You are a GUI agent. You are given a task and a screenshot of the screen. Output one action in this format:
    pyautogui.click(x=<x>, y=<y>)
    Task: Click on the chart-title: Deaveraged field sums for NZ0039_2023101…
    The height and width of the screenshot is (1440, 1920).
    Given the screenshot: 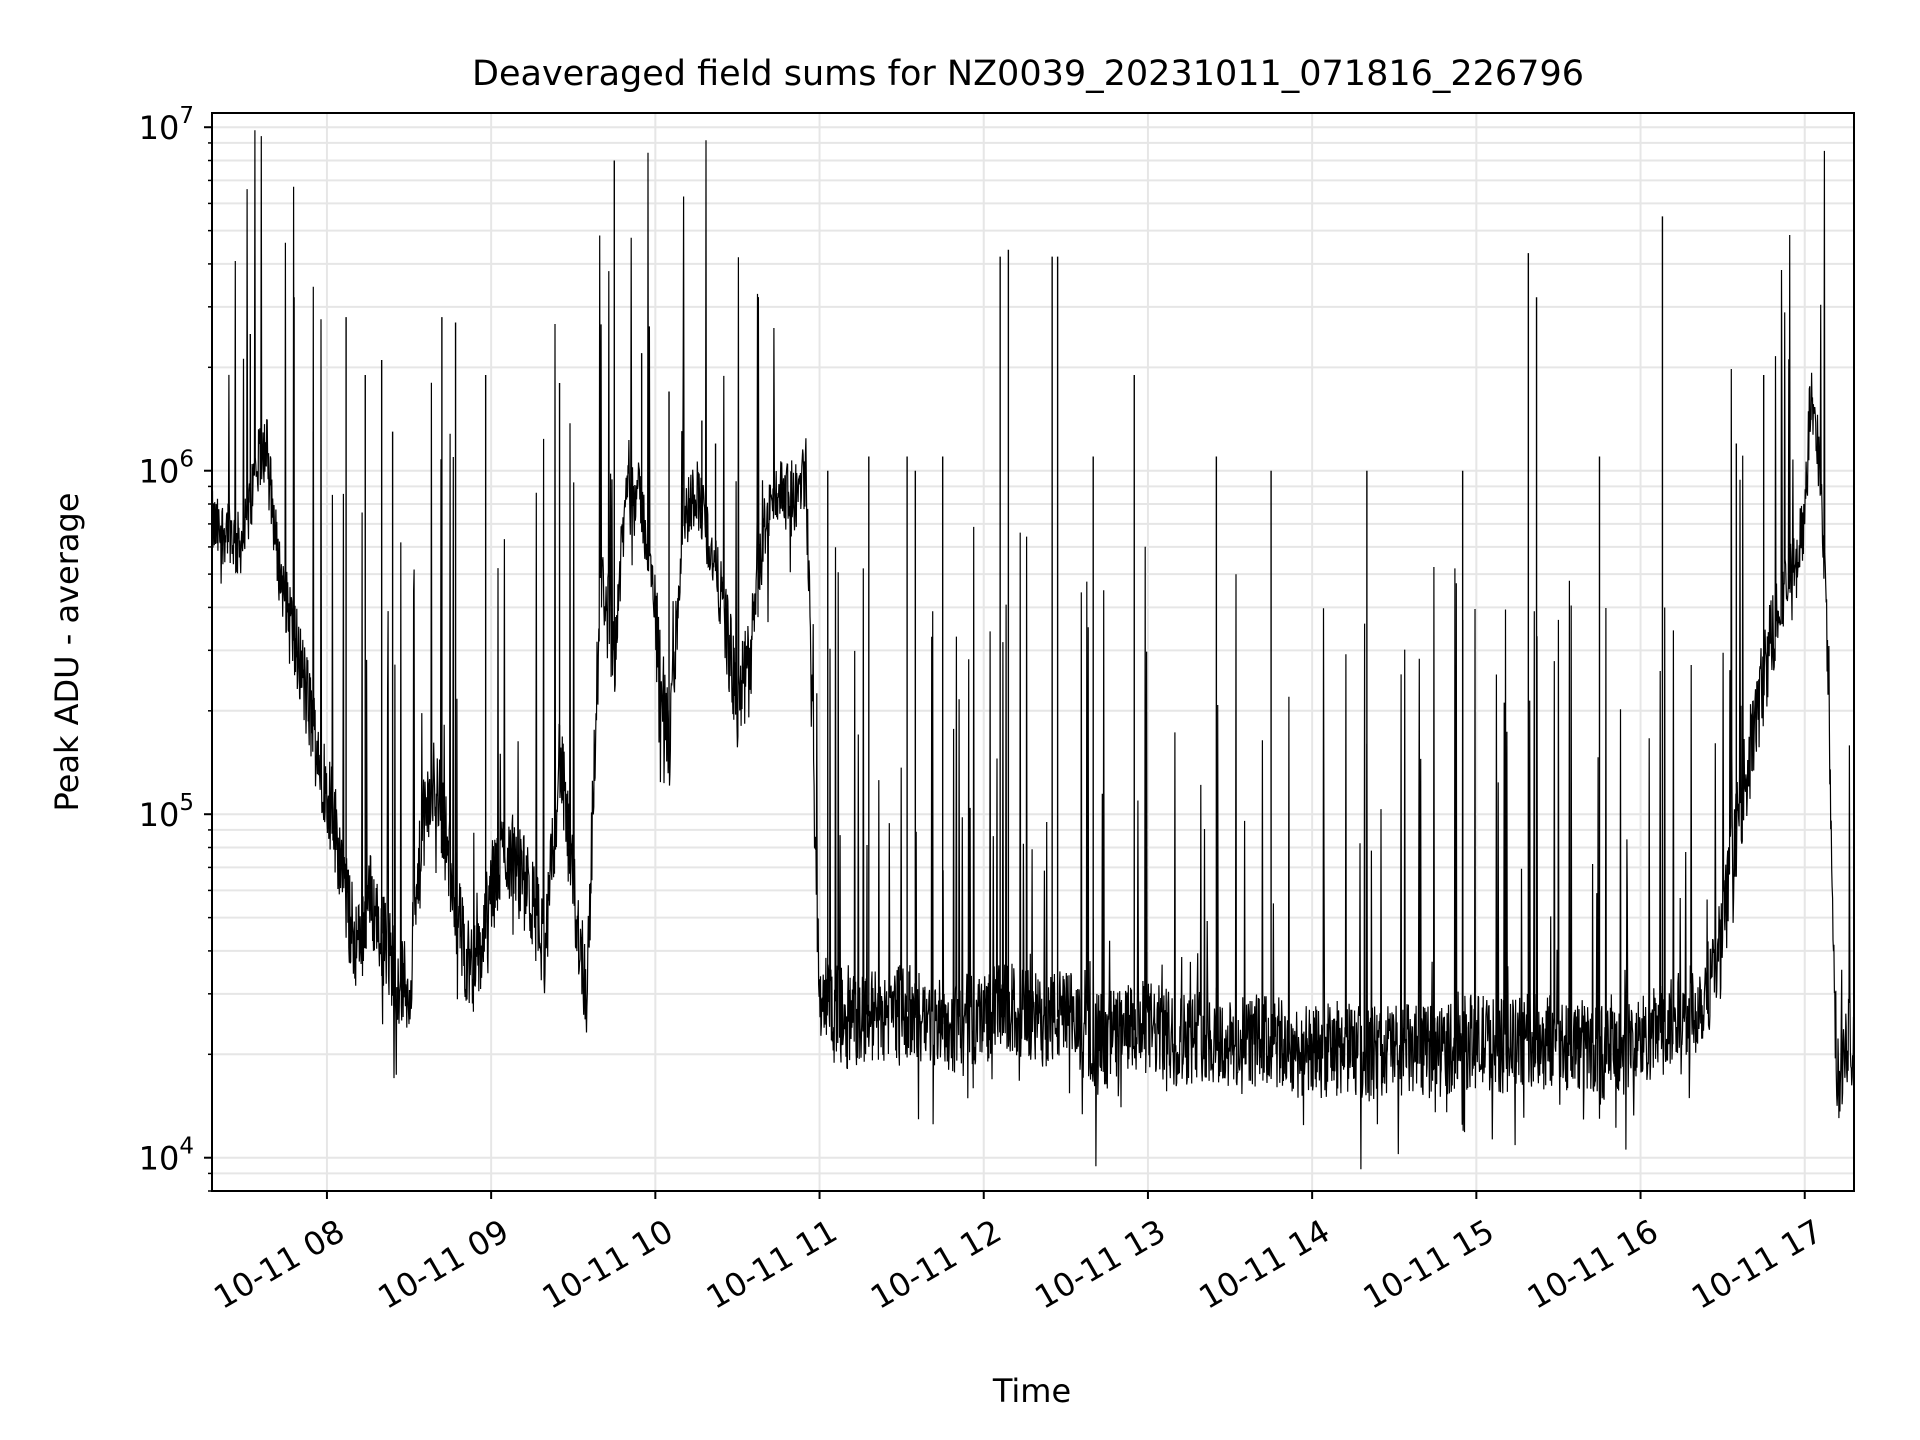 What is the action you would take?
    pyautogui.click(x=1028, y=74)
    